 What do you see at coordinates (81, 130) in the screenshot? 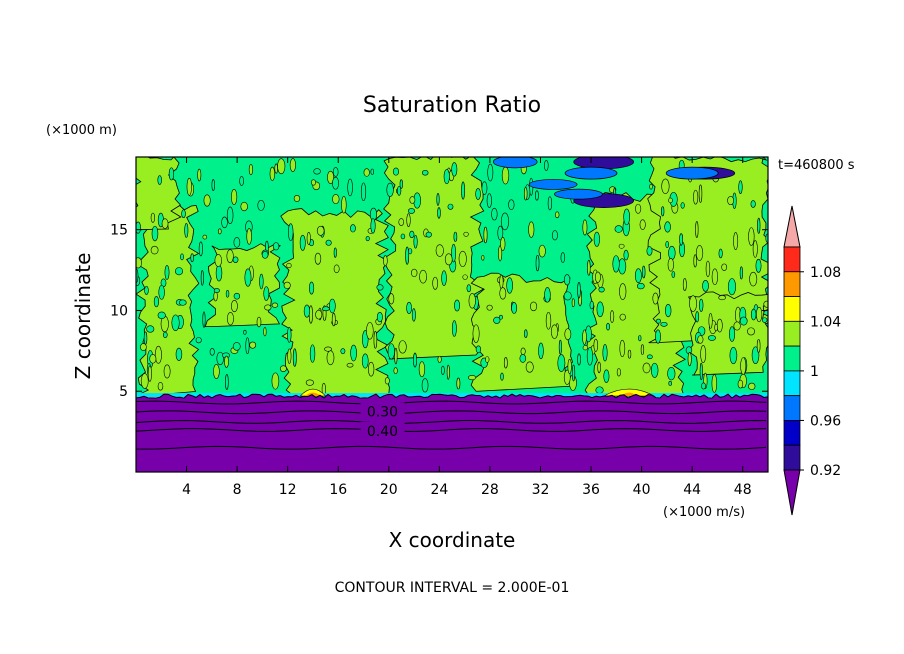
I see `y-unit-label: (×1000 m)` at bounding box center [81, 130].